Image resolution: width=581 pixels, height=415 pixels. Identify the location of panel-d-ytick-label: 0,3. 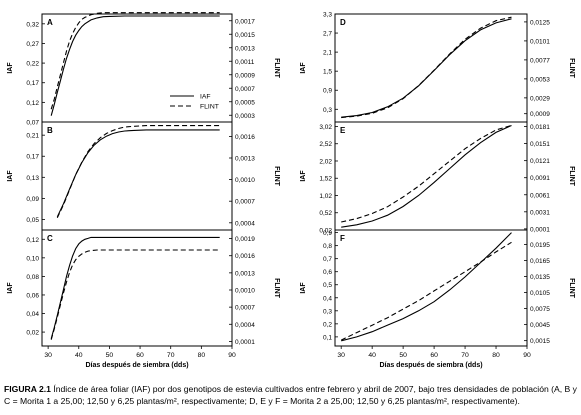
(327, 110).